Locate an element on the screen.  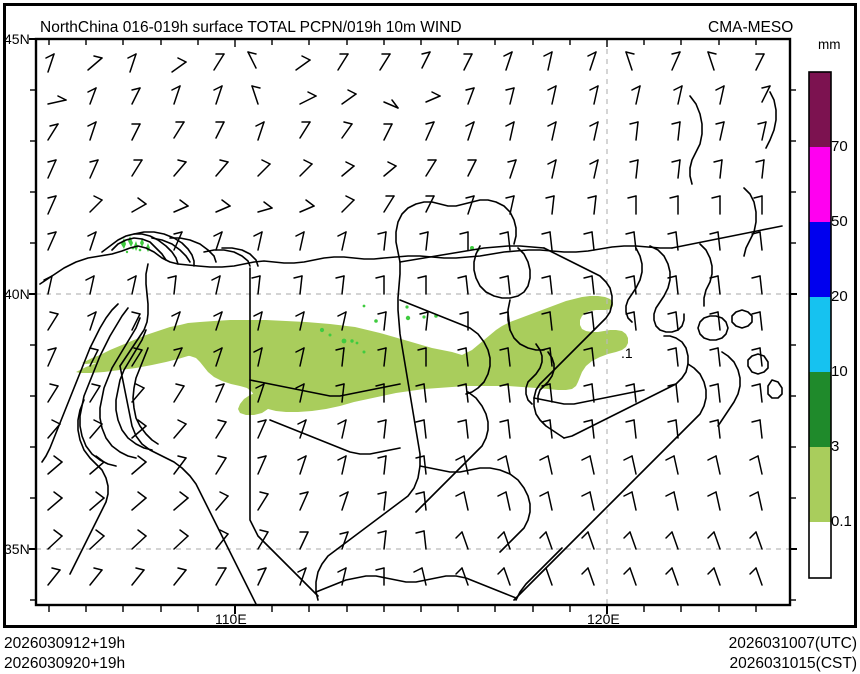
boundary-bohai-bay-detail is located at coordinates (534, 374).